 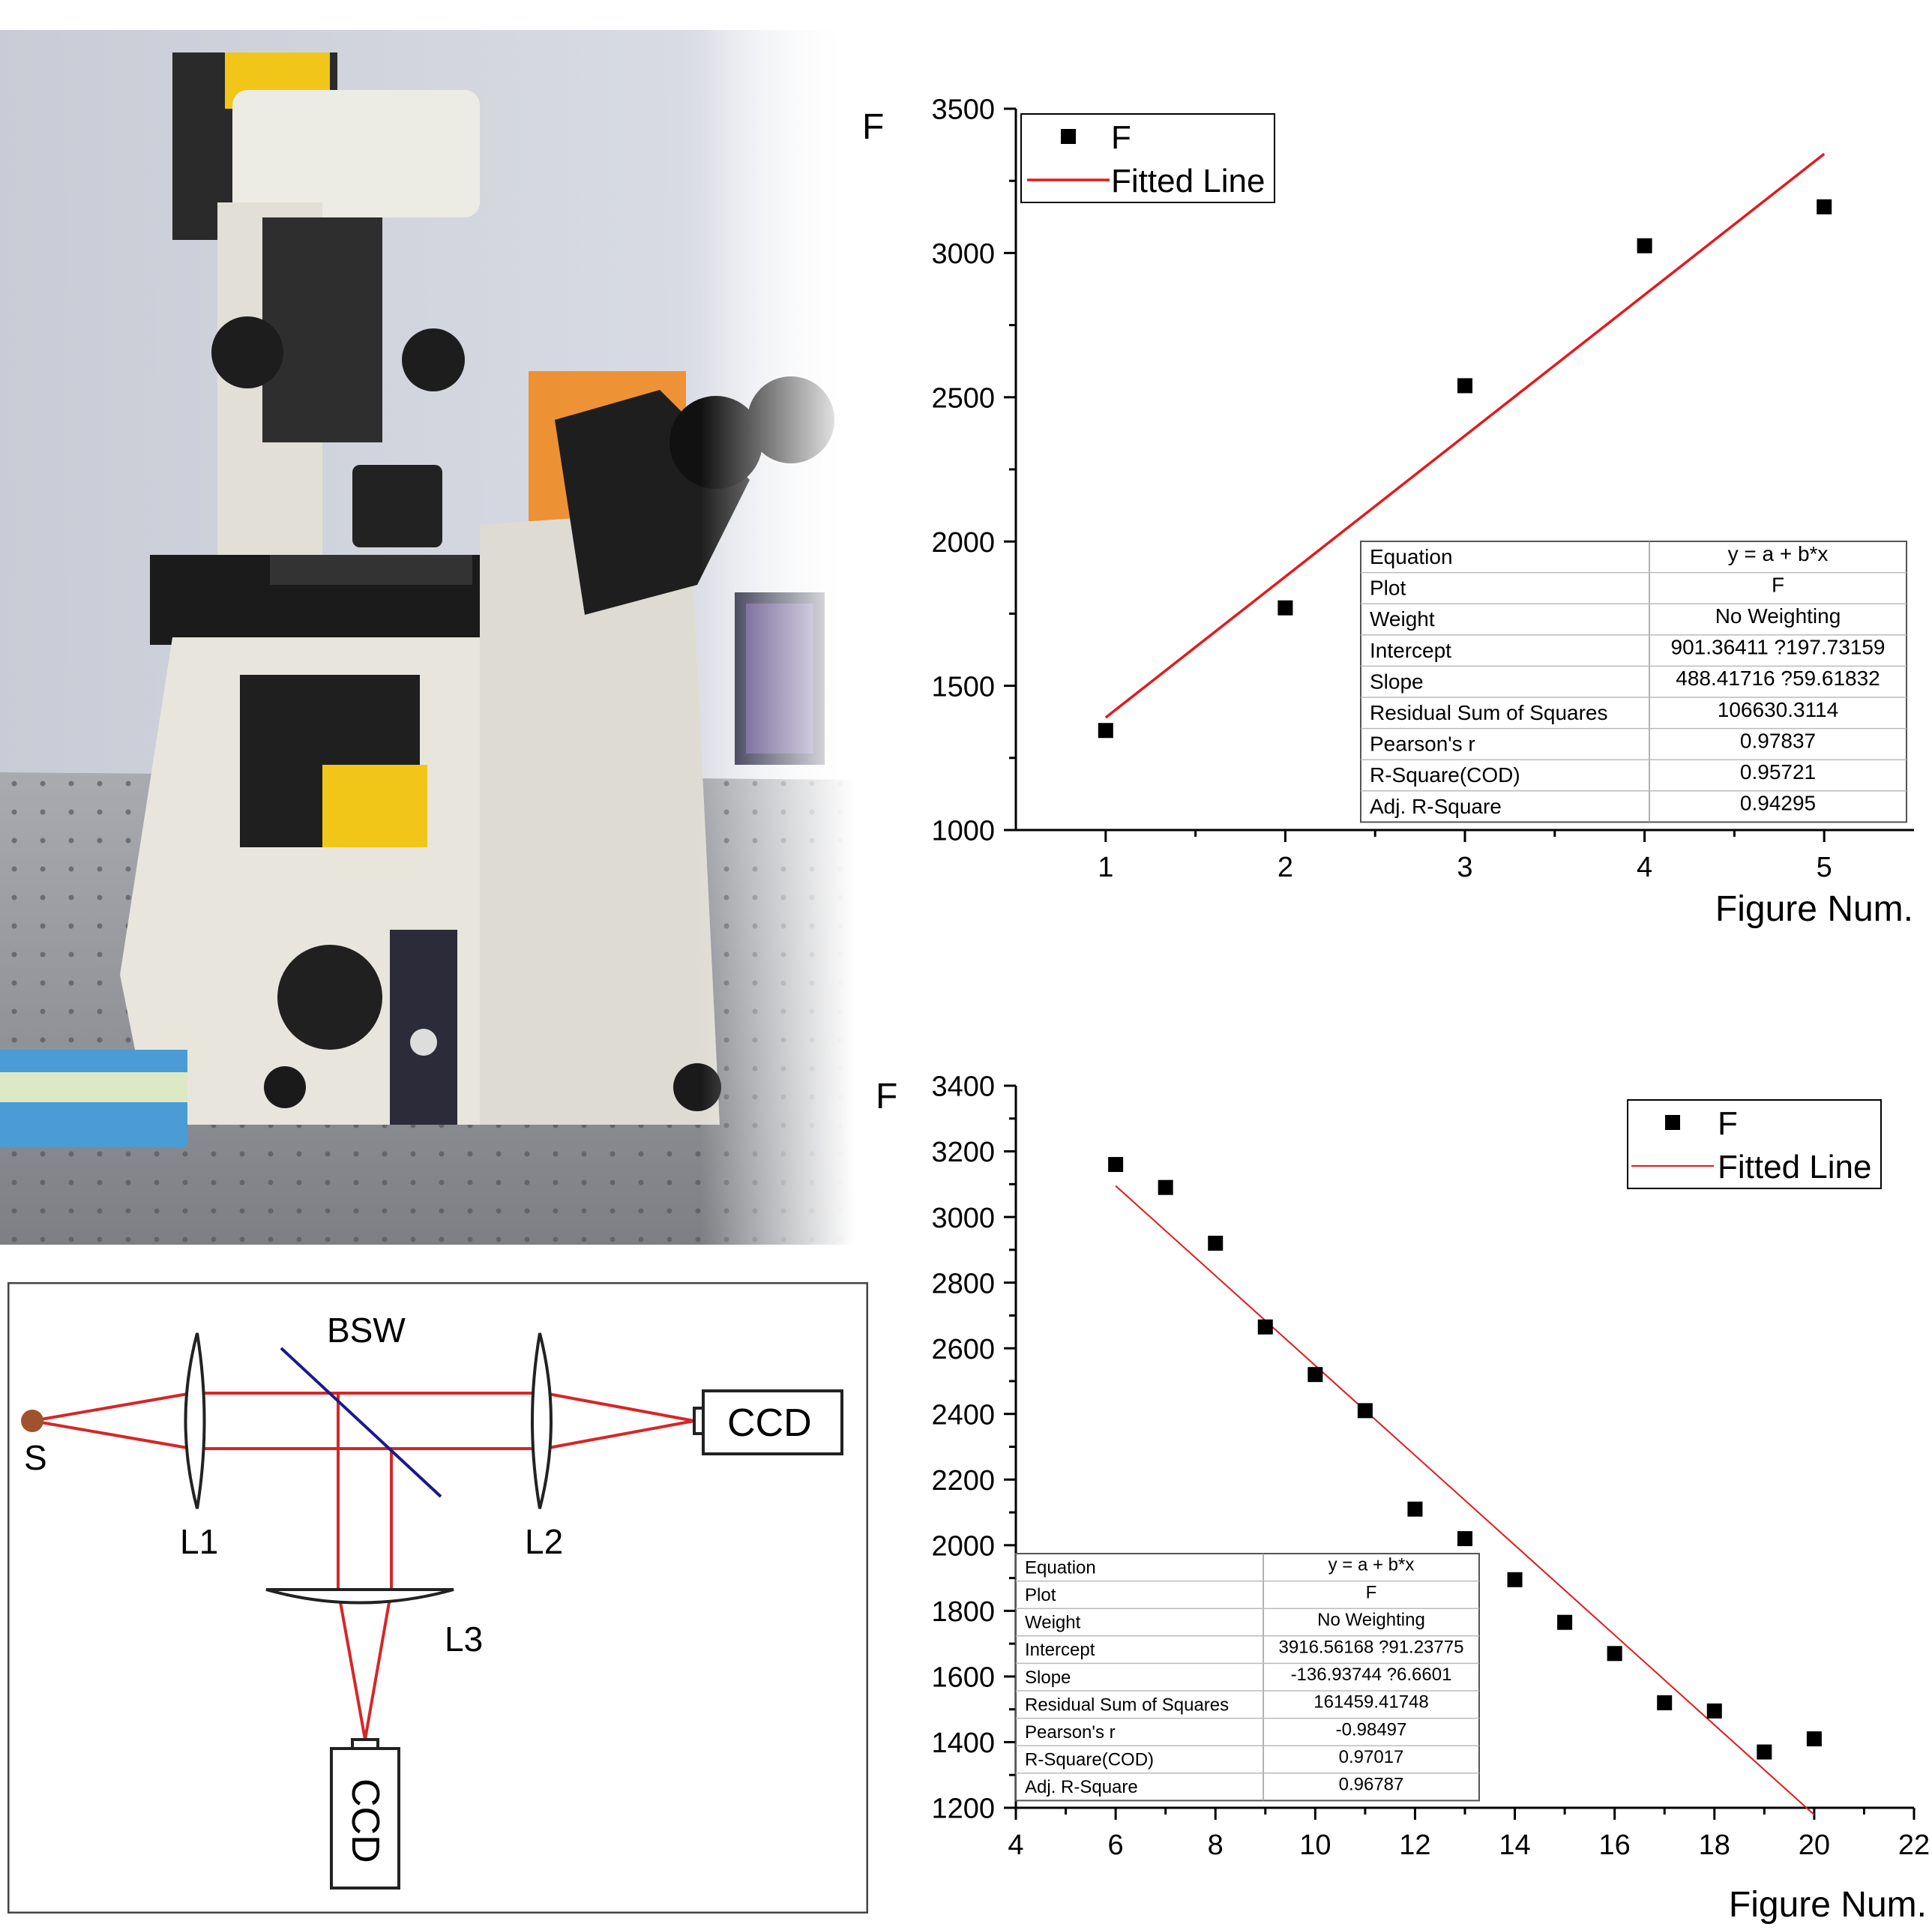 I want to click on fit-table-value: -0.98497, so click(x=1372, y=1729).